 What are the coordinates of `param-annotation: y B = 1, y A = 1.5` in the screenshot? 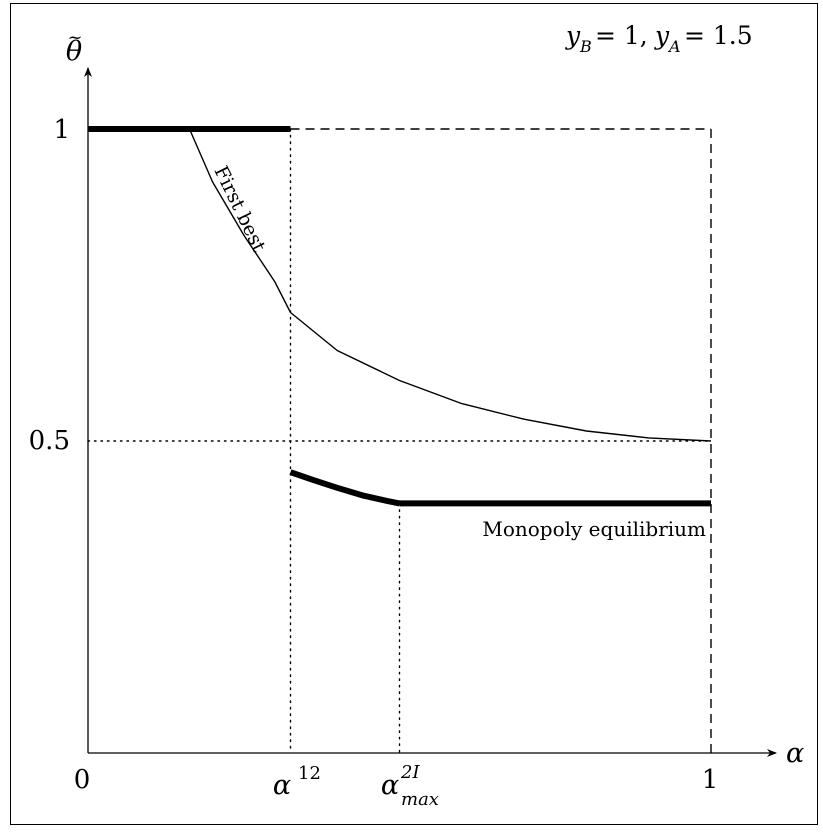 It's located at (659, 38).